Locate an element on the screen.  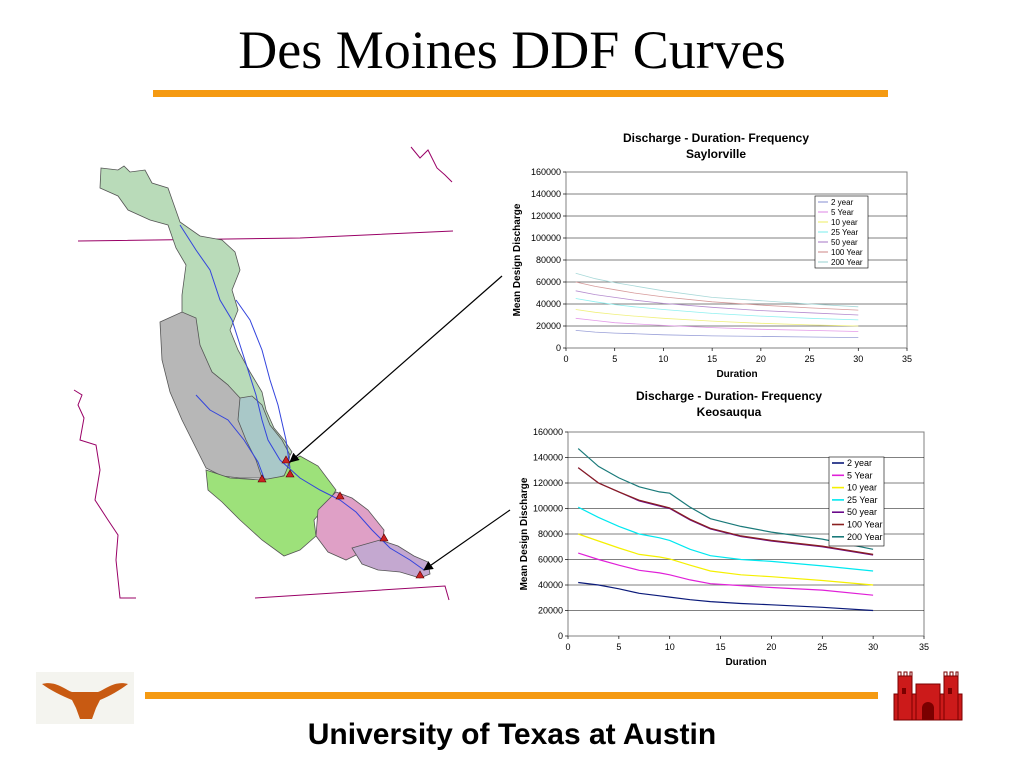
longhorn-logo is located at coordinates (85, 698).